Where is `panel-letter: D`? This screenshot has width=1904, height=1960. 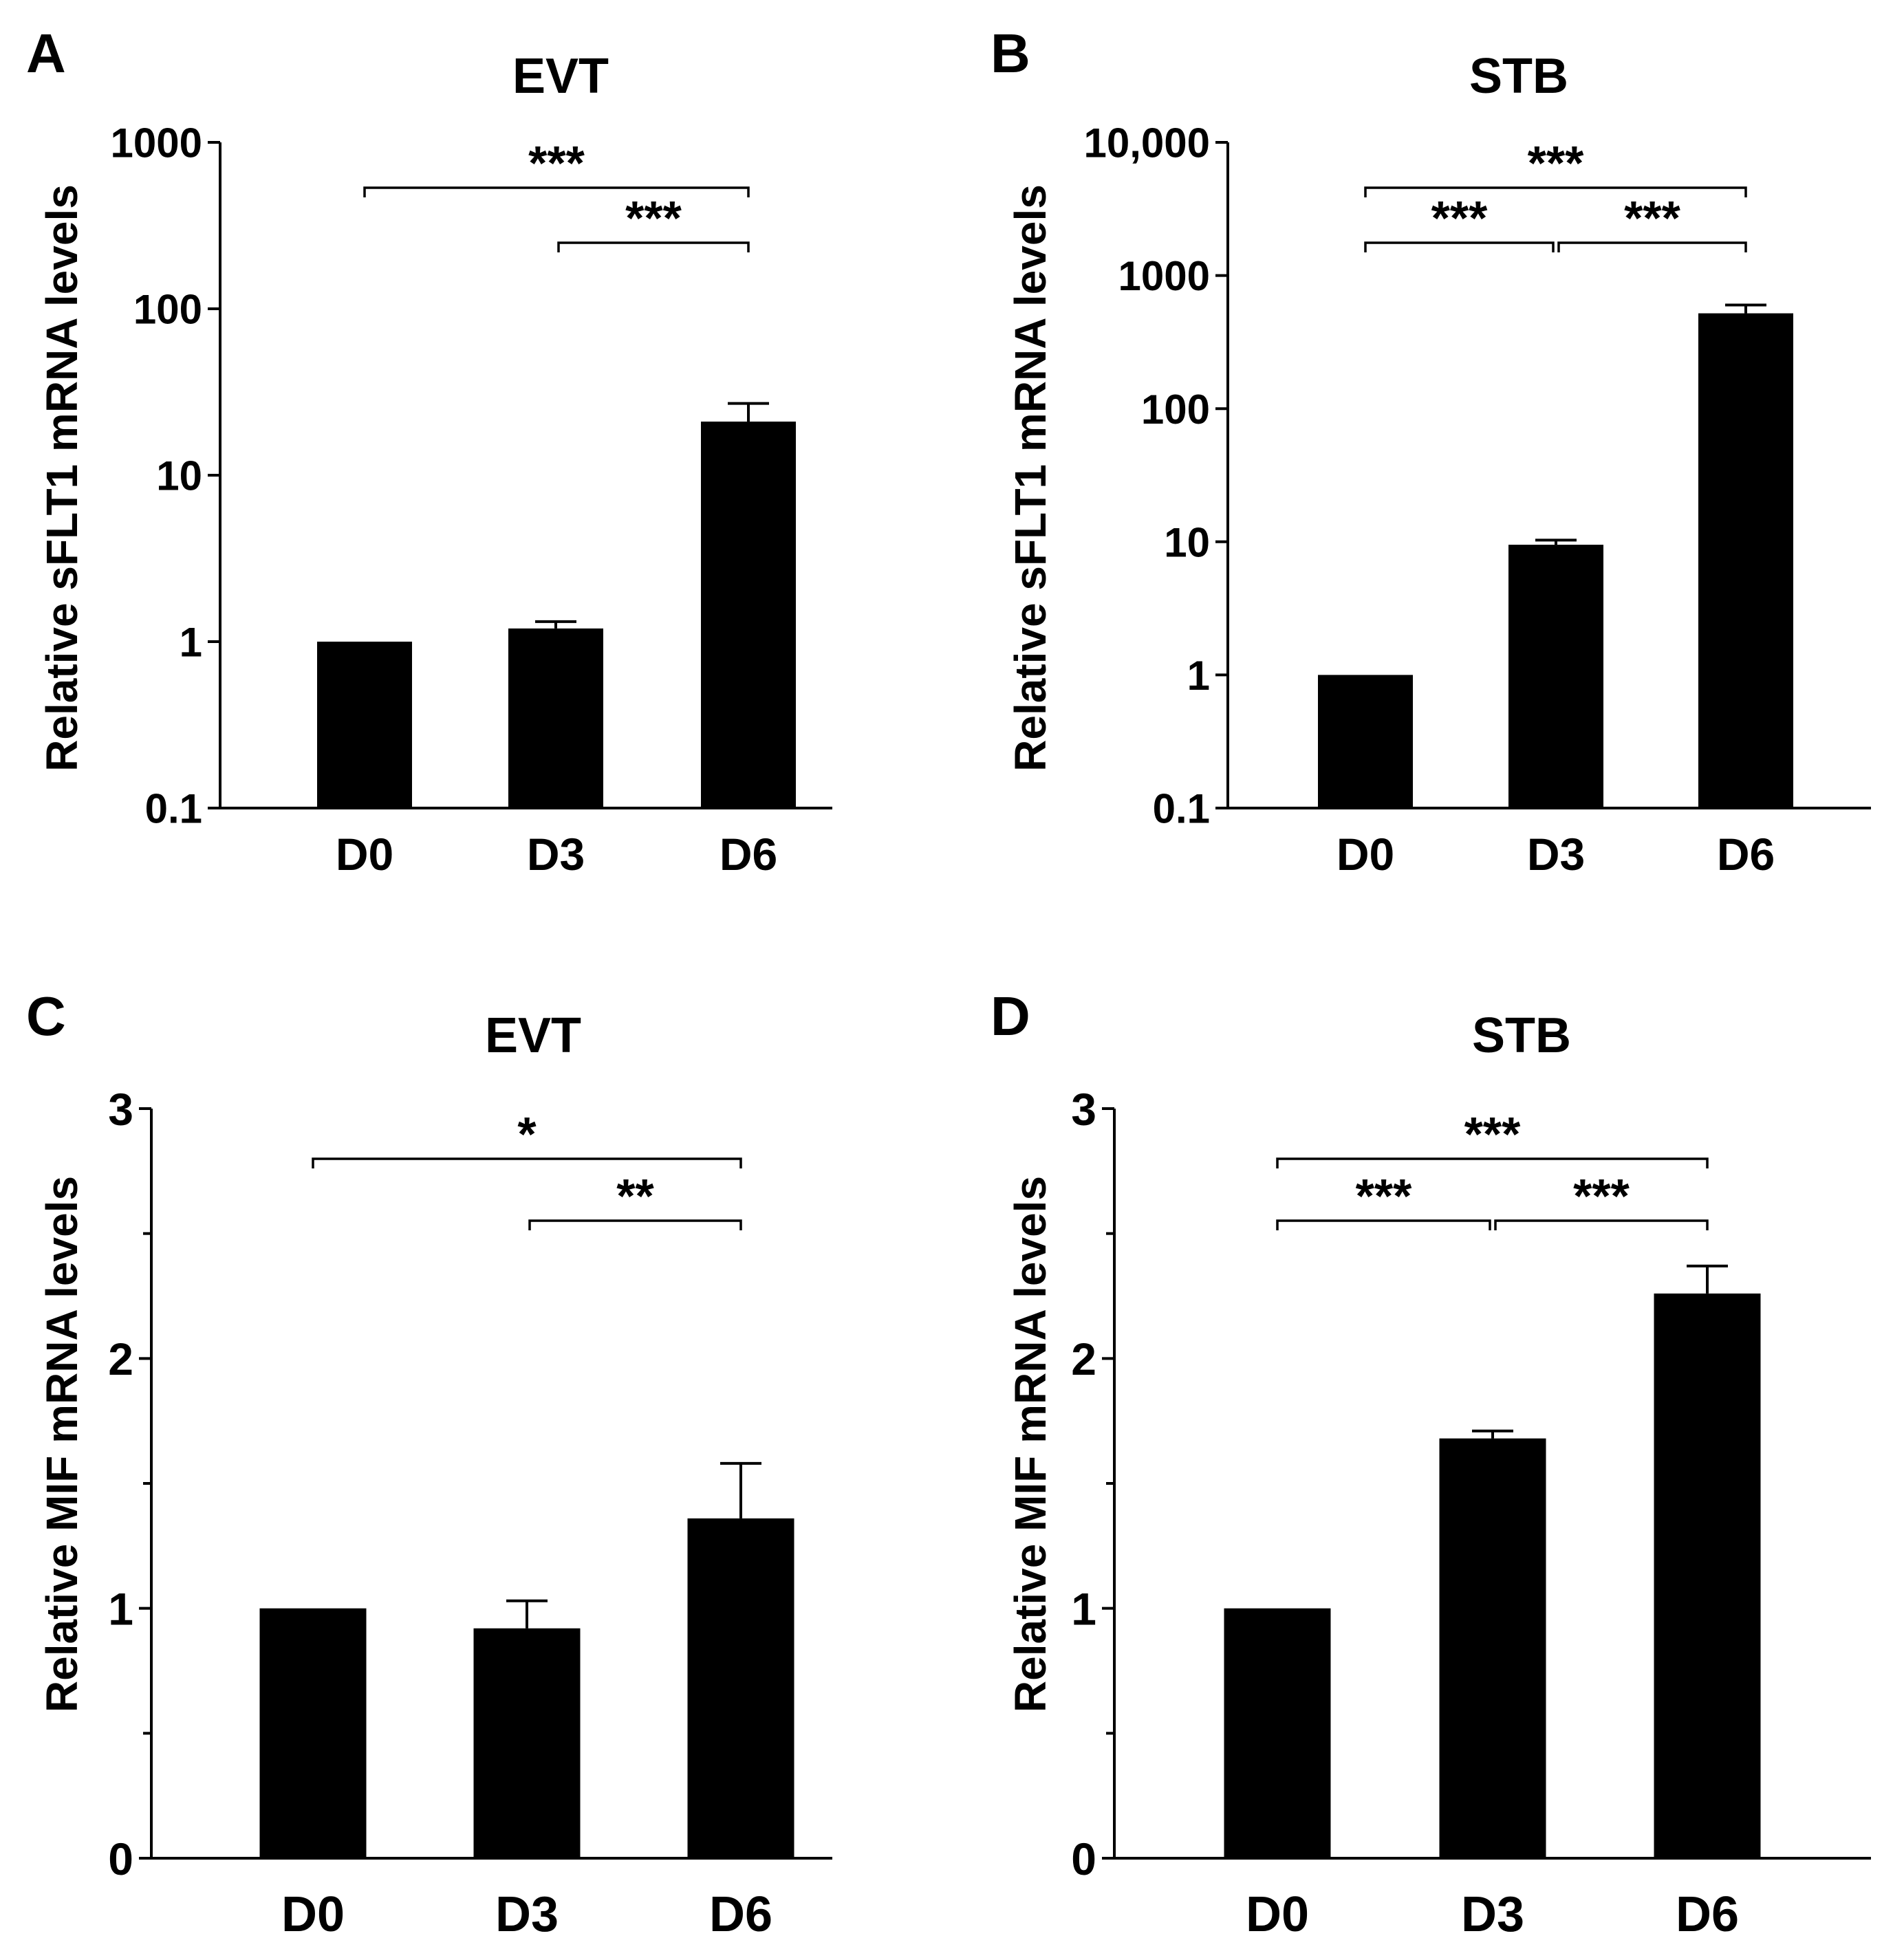
panel-letter: D is located at coordinates (1011, 1016).